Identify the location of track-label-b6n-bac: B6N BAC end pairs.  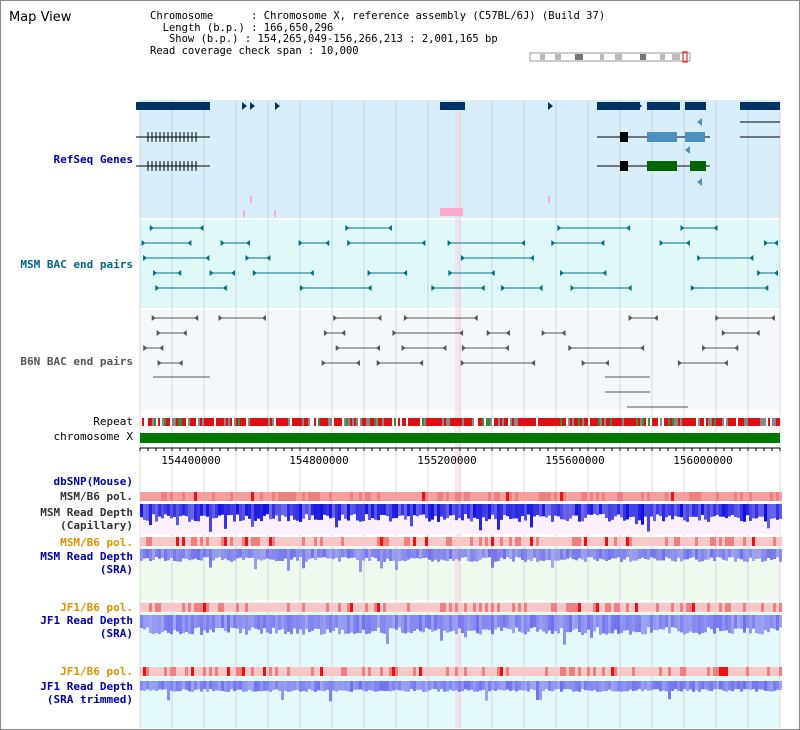
(76, 361).